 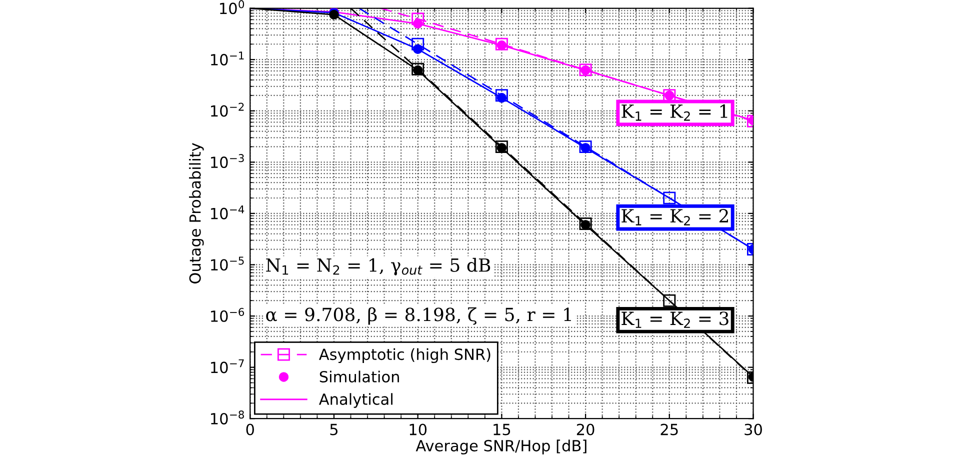 I want to click on legend-label: Asymptotic (high SNR), so click(x=404, y=356).